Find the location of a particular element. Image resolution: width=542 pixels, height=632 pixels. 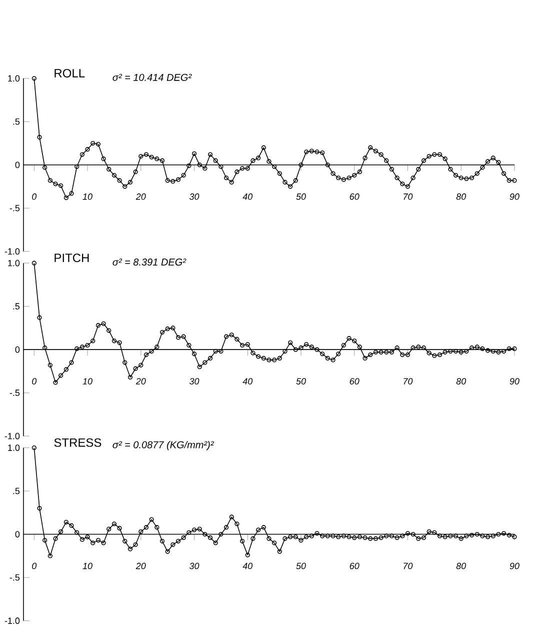

chart-title: PITCH is located at coordinates (71, 258).